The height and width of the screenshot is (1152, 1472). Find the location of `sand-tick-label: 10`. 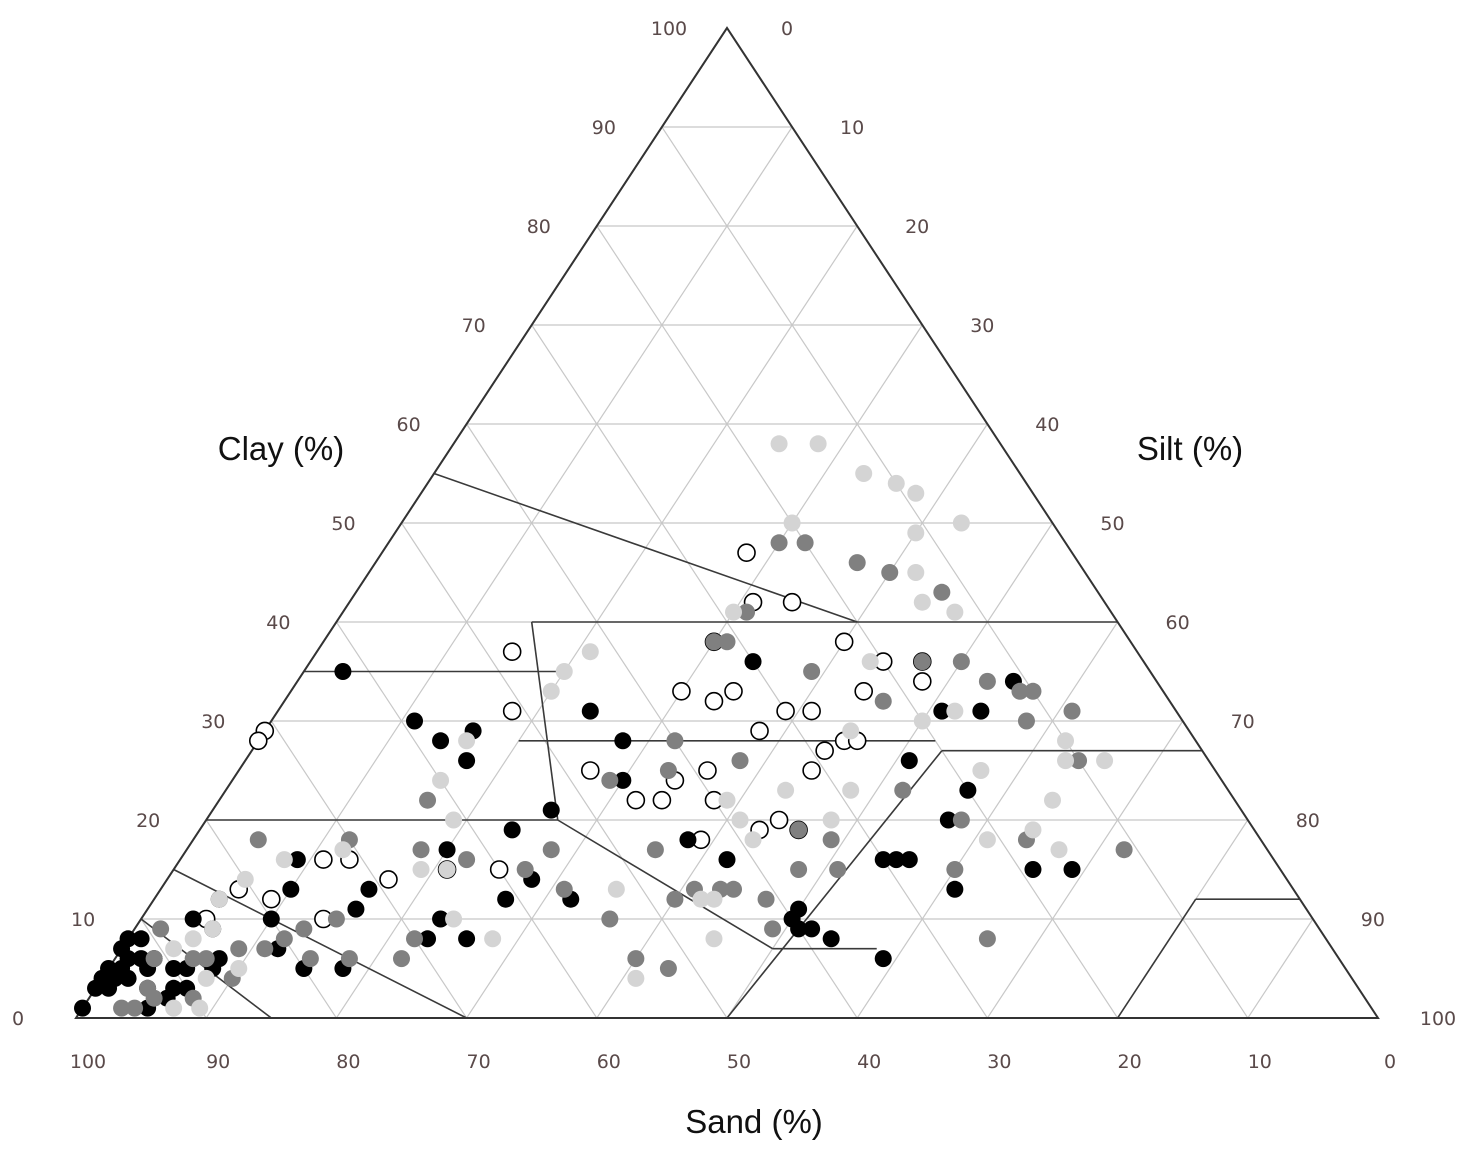

sand-tick-label: 10 is located at coordinates (1260, 1062).